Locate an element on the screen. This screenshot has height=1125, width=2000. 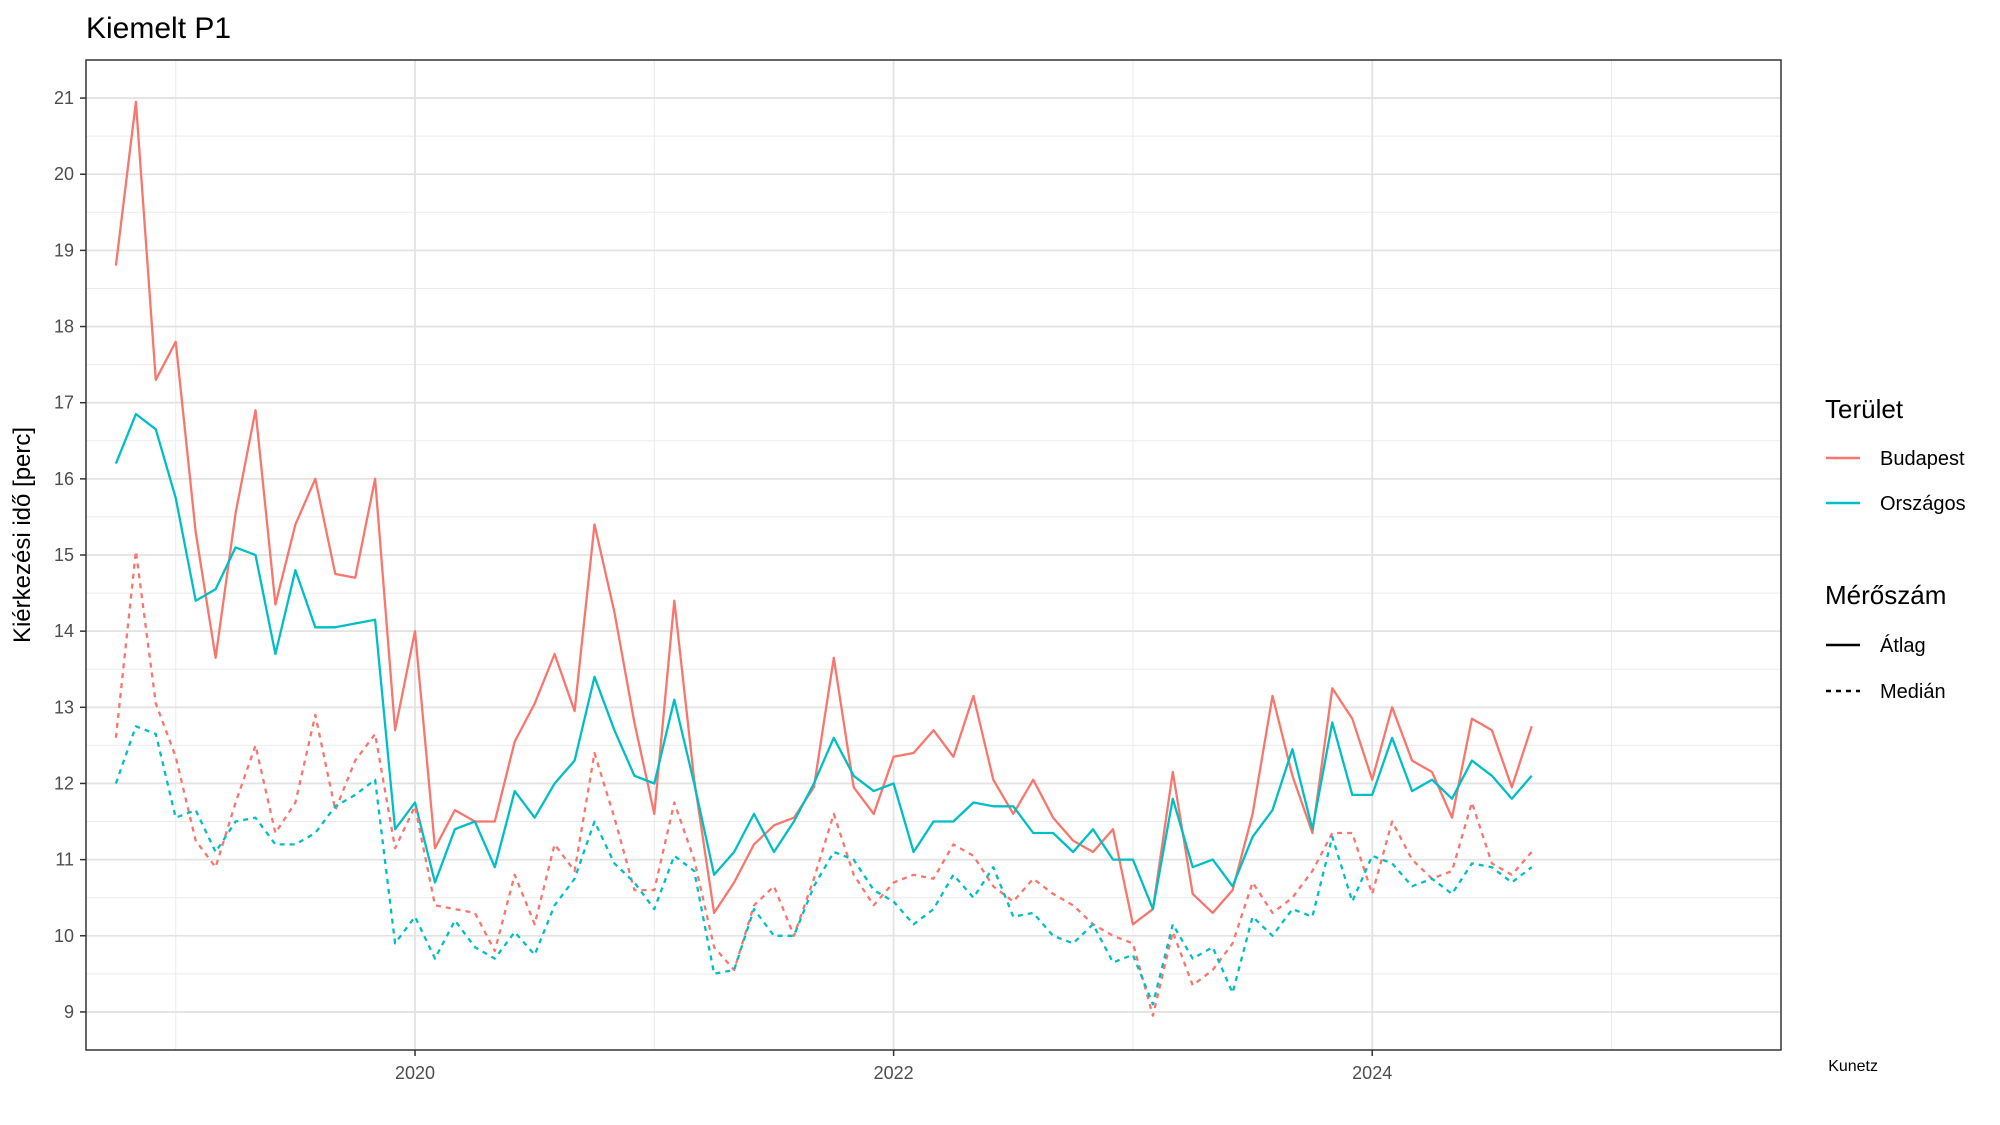
legend-label-budapest: Budapest is located at coordinates (1922, 459).